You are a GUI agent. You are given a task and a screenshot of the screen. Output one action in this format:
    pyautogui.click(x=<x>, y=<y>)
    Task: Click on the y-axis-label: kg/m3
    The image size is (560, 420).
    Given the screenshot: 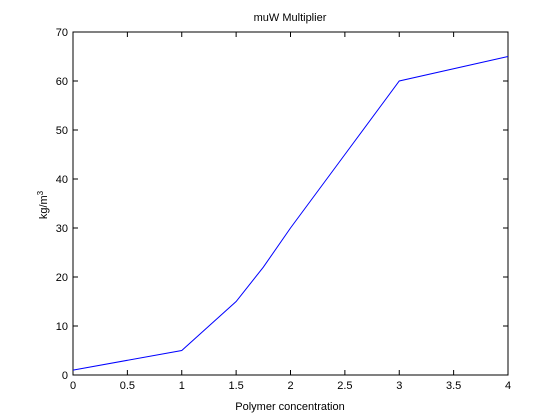 What is the action you would take?
    pyautogui.click(x=43, y=204)
    